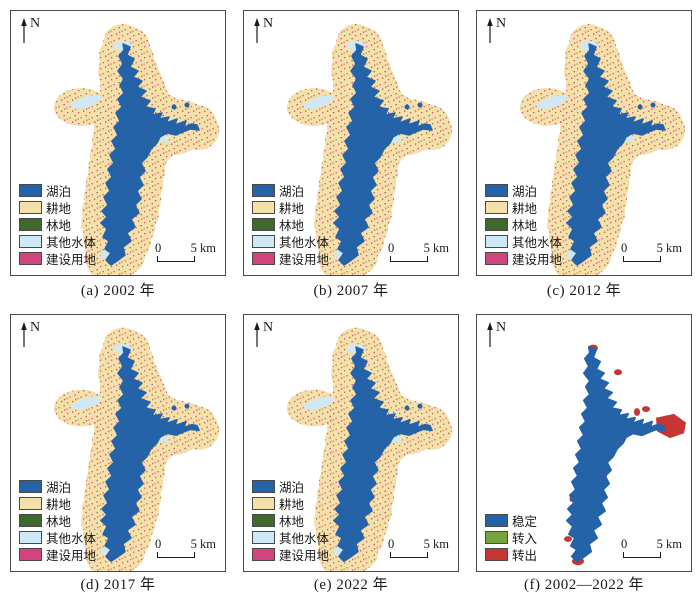  Describe the element at coordinates (584, 443) in the screenshot. I see `map-frame-change: N 稳定 转入 转出 0 5 km` at that location.